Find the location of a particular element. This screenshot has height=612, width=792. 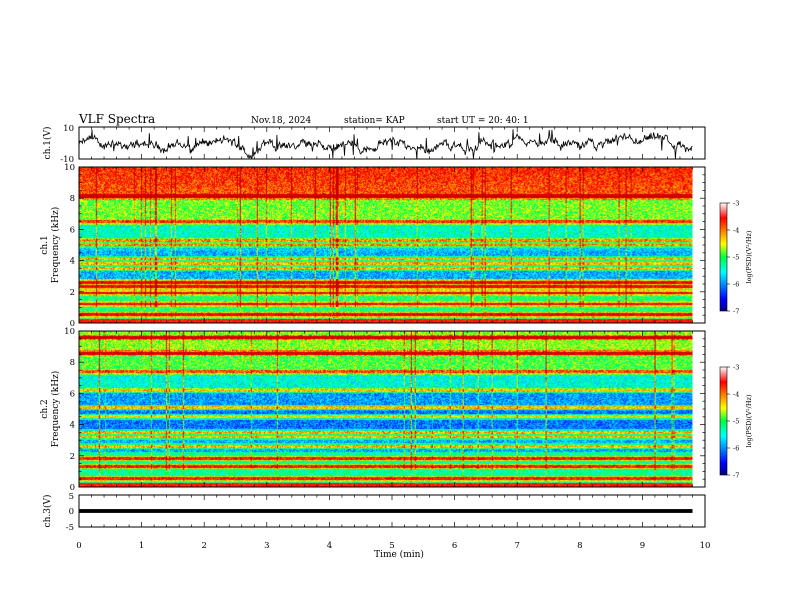

ch3-waveform-panel: 5 0 -5 ch.3(V) is located at coordinates (374, 512).